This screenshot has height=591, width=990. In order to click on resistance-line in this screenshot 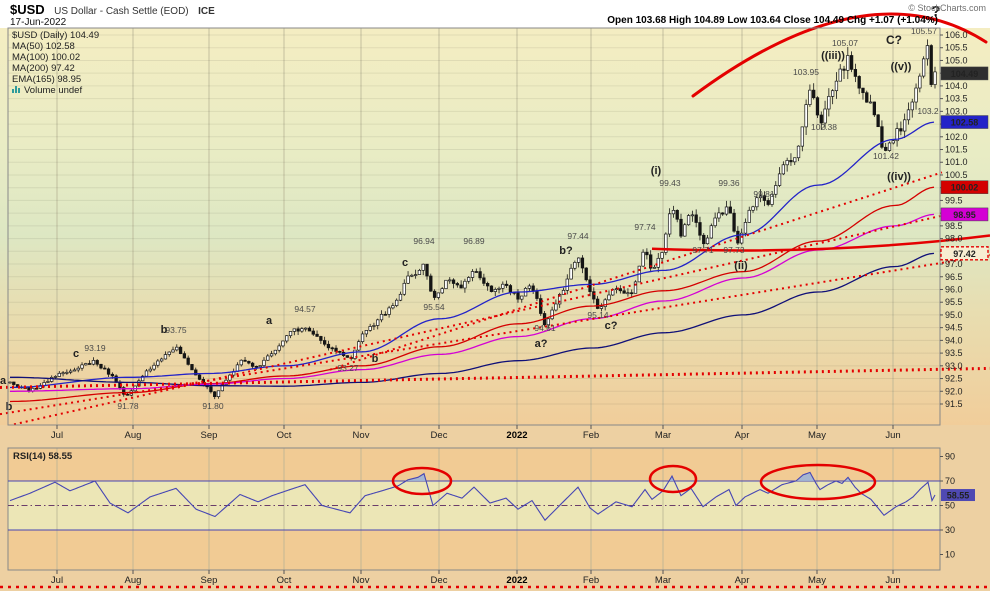, I will do `click(820, 243)`.